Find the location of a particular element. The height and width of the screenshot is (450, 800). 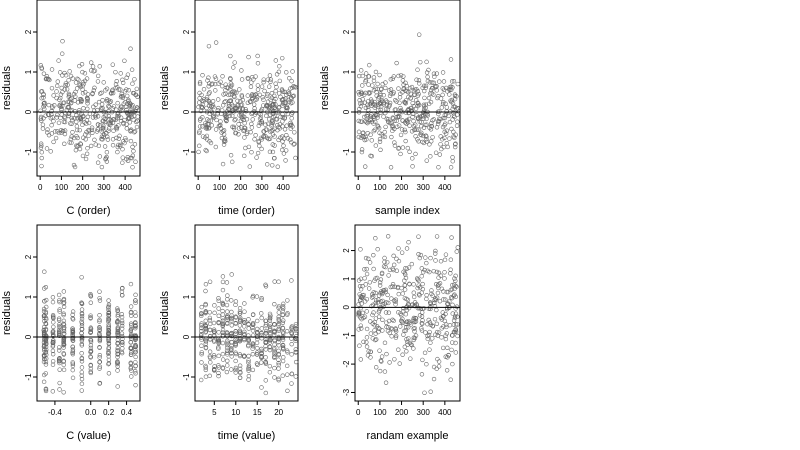

y-tick-label: -3 is located at coordinates (346, 392).